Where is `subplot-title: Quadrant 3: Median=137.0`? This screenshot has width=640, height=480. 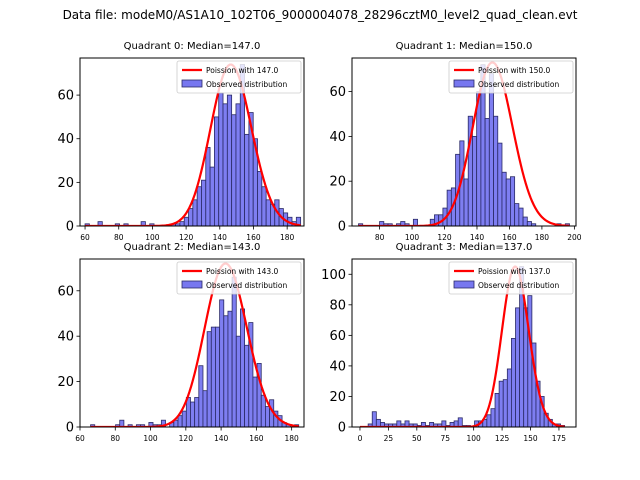
subplot-title: Quadrant 3: Median=137.0 is located at coordinates (464, 247).